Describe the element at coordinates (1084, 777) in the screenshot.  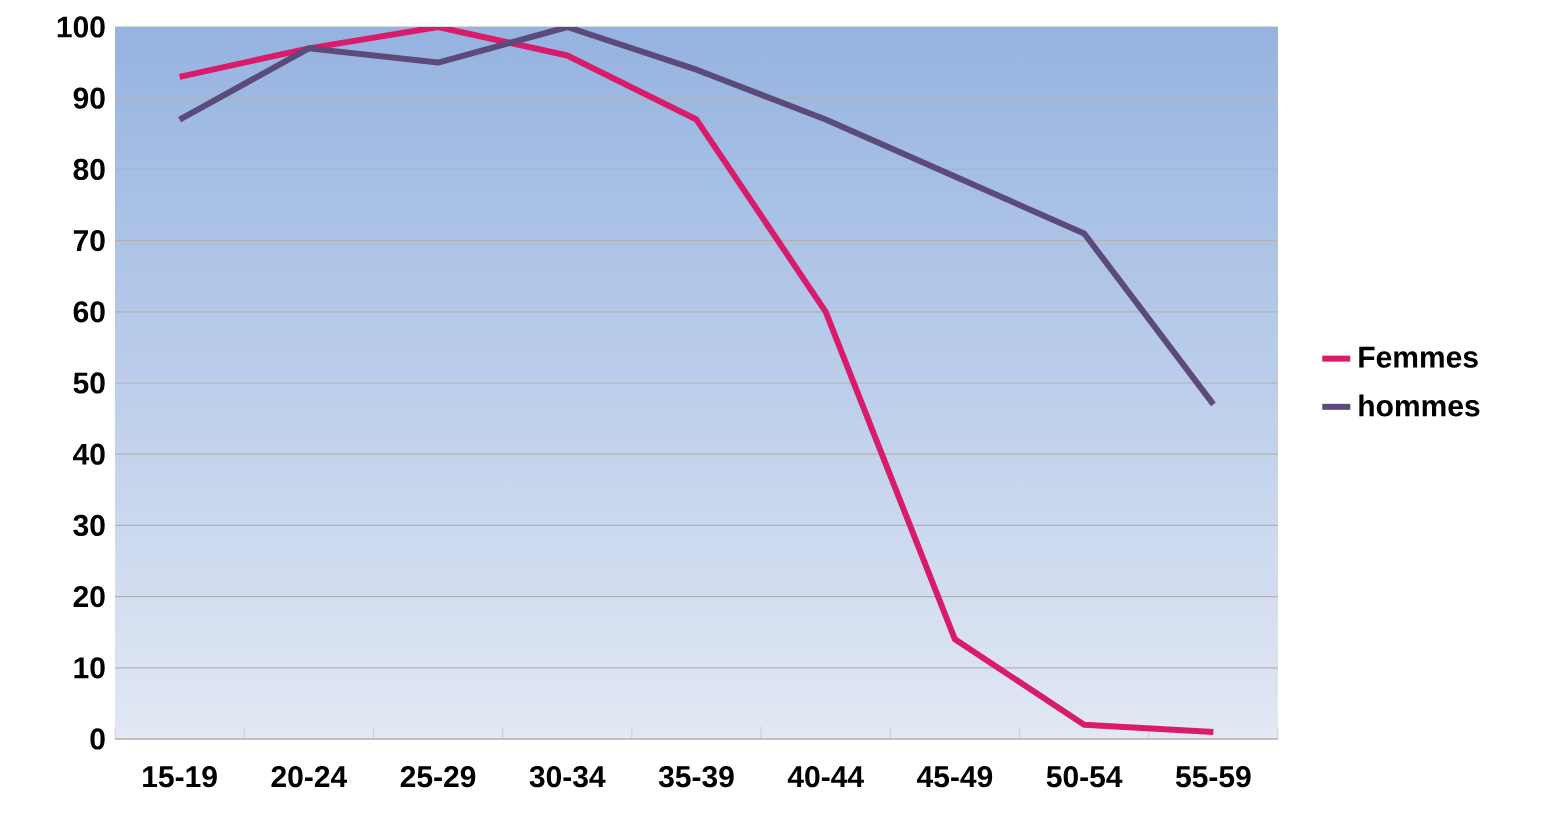
I see `x-tick-label: 50-54` at that location.